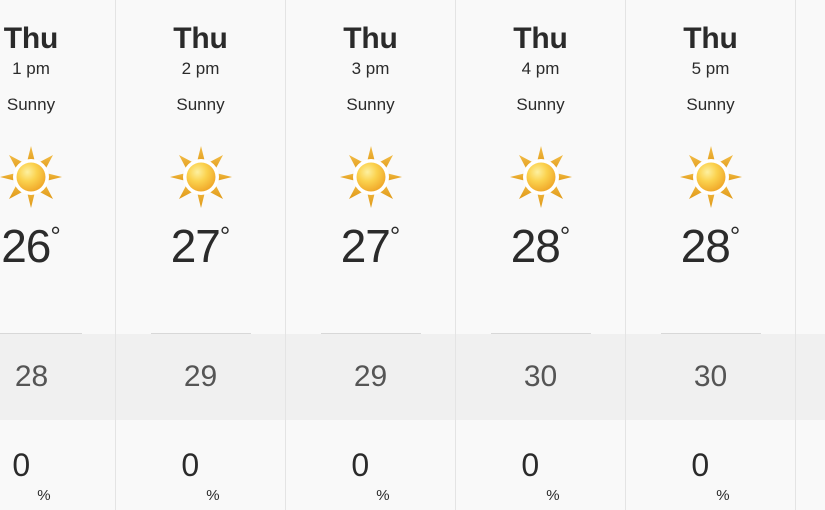 The image size is (825, 510). Describe the element at coordinates (710, 68) in the screenshot. I see `time-label: 5 pm` at that location.